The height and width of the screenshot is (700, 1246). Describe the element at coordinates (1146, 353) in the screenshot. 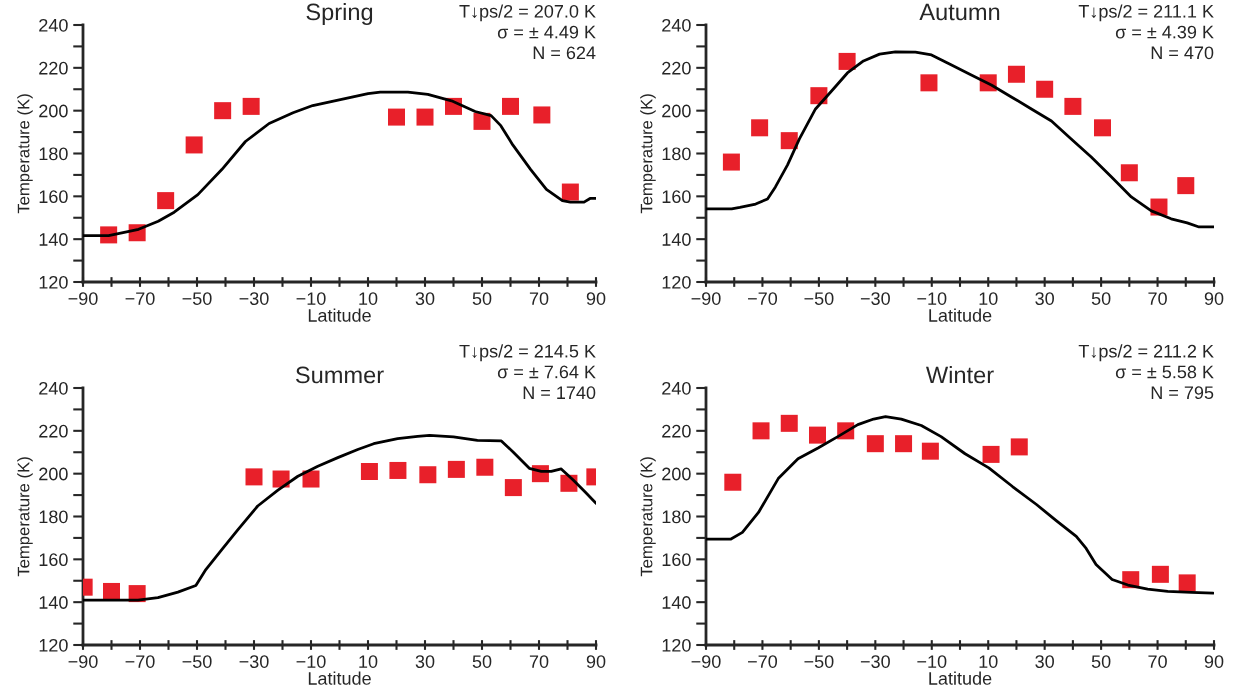

I see `text: T↓ps/2 = 211.2 K` at that location.